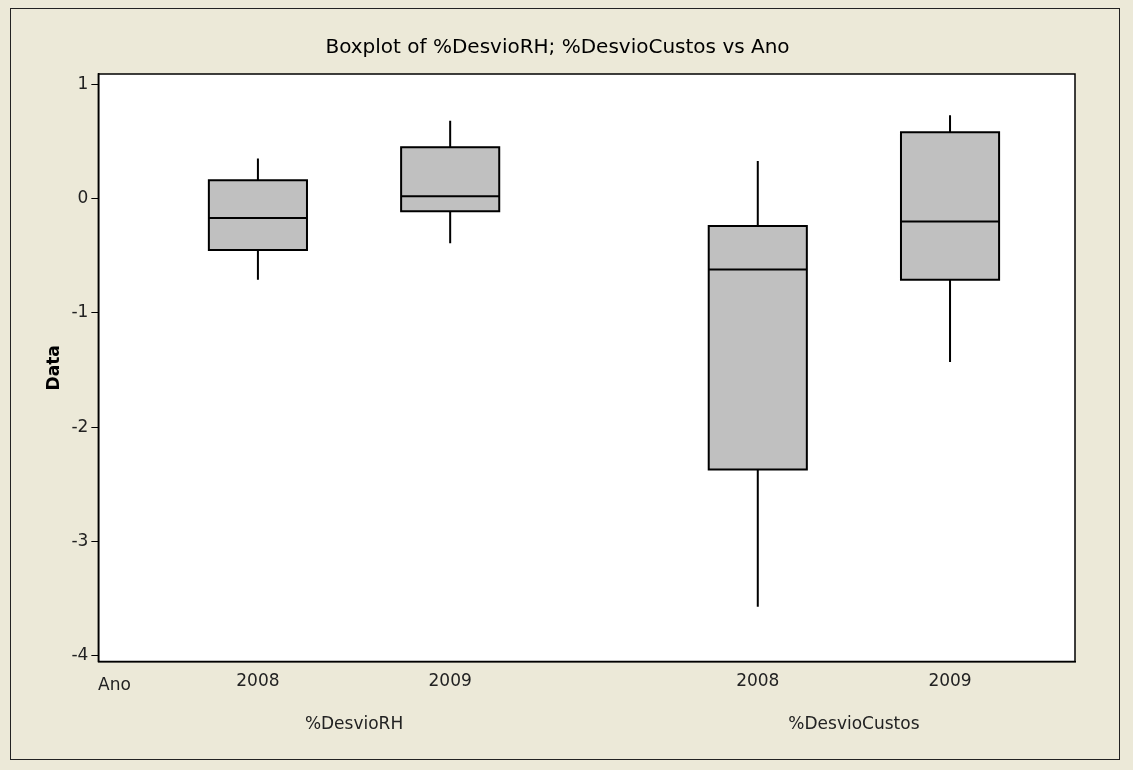 Image resolution: width=1133 pixels, height=770 pixels. I want to click on y-tick-label: 1, so click(83, 82).